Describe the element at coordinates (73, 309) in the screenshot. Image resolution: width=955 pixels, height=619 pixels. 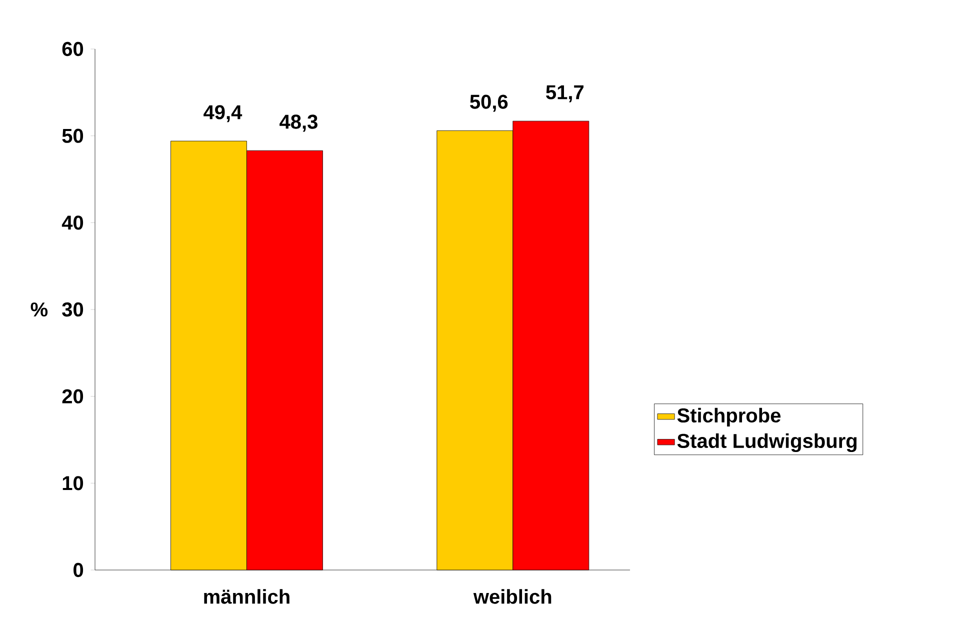
I see `y-tick-label: 30` at that location.